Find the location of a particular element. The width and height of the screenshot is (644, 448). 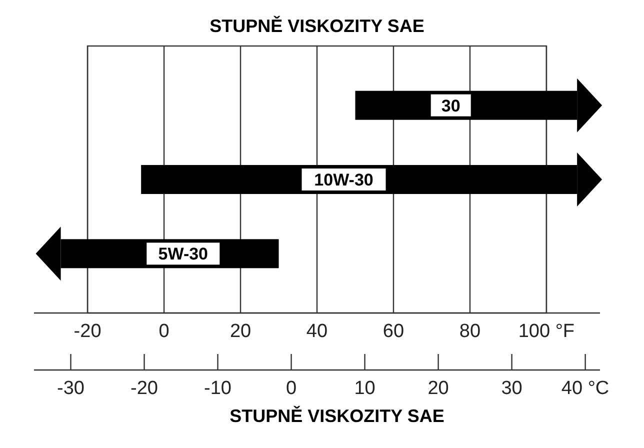

x-tick-label: 100 °F is located at coordinates (546, 331).